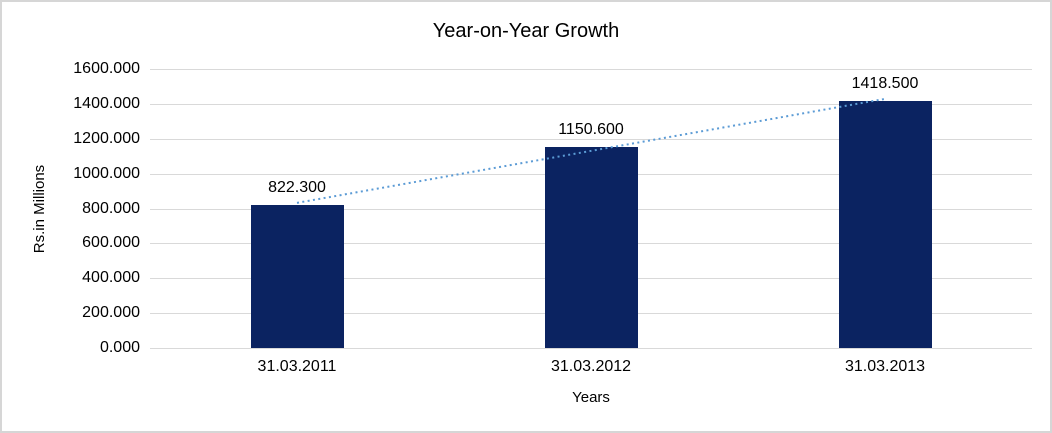 This screenshot has height=433, width=1052. Describe the element at coordinates (297, 276) in the screenshot. I see `bar-31.03.2011` at that location.